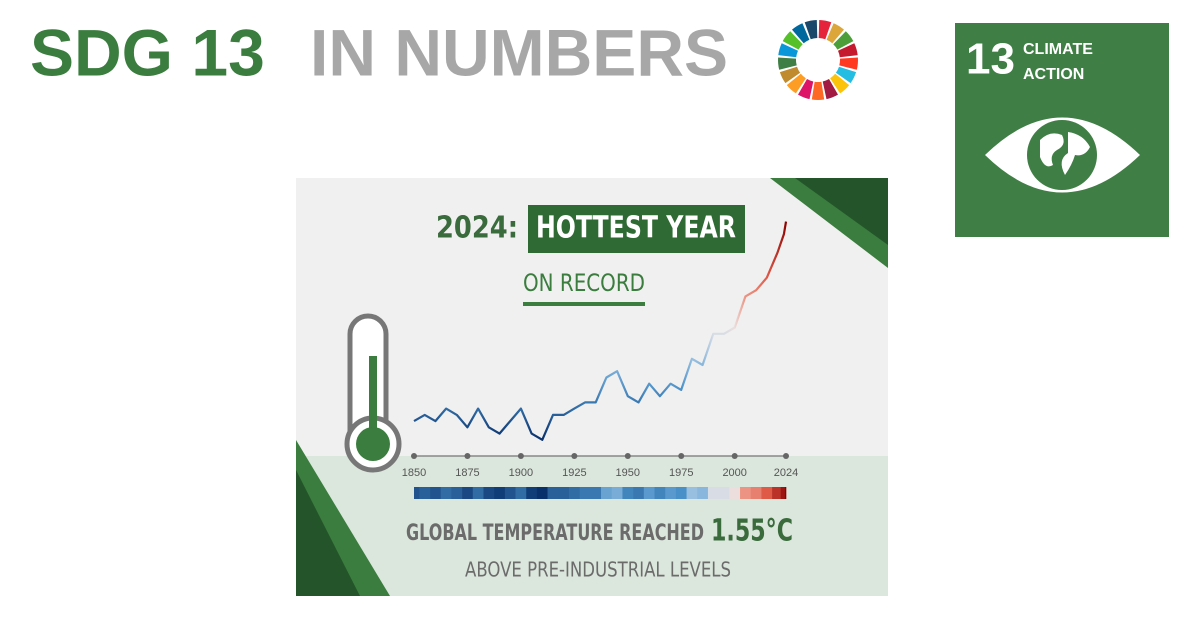 The height and width of the screenshot is (627, 1200). What do you see at coordinates (681, 473) in the screenshot?
I see `x-tick-label: 1975` at bounding box center [681, 473].